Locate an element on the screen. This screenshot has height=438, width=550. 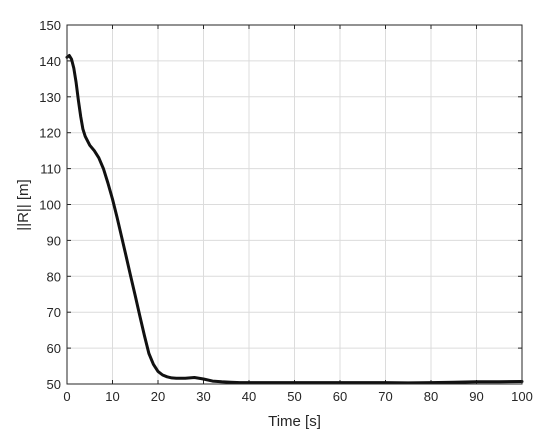
x-tick-label: 30 is located at coordinates (203, 396).